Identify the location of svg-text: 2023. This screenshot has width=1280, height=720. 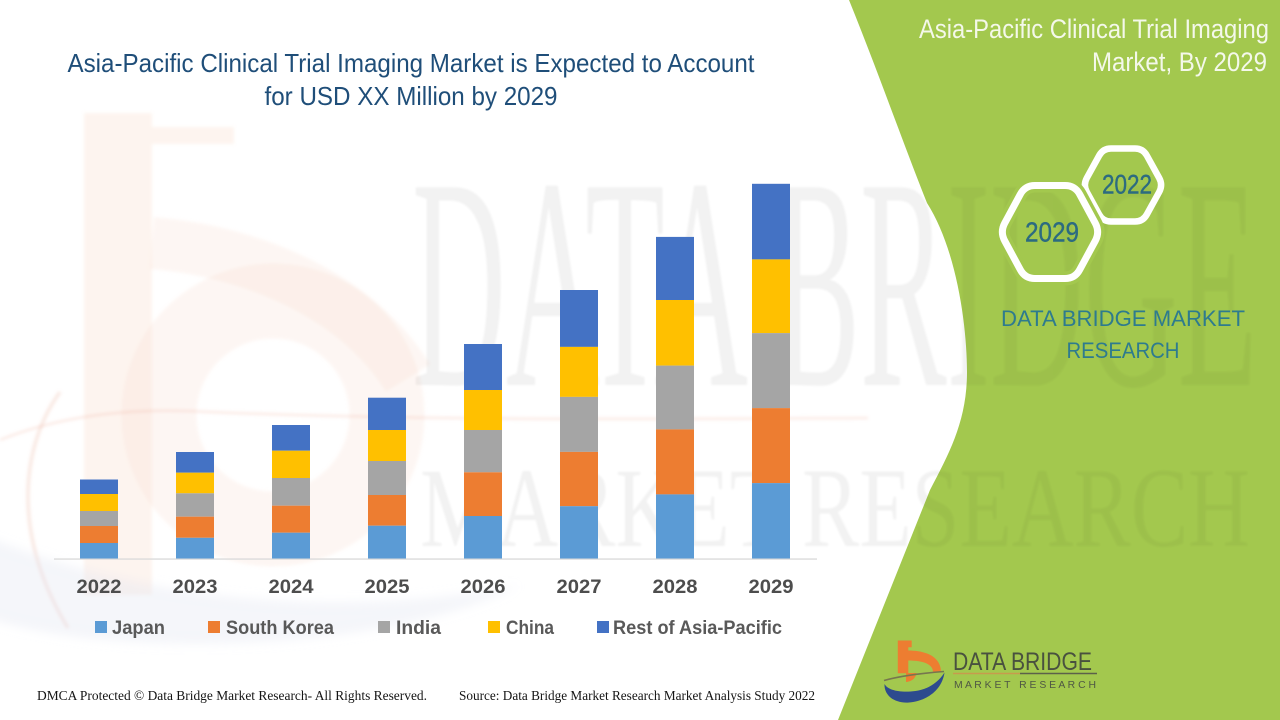
(195, 587).